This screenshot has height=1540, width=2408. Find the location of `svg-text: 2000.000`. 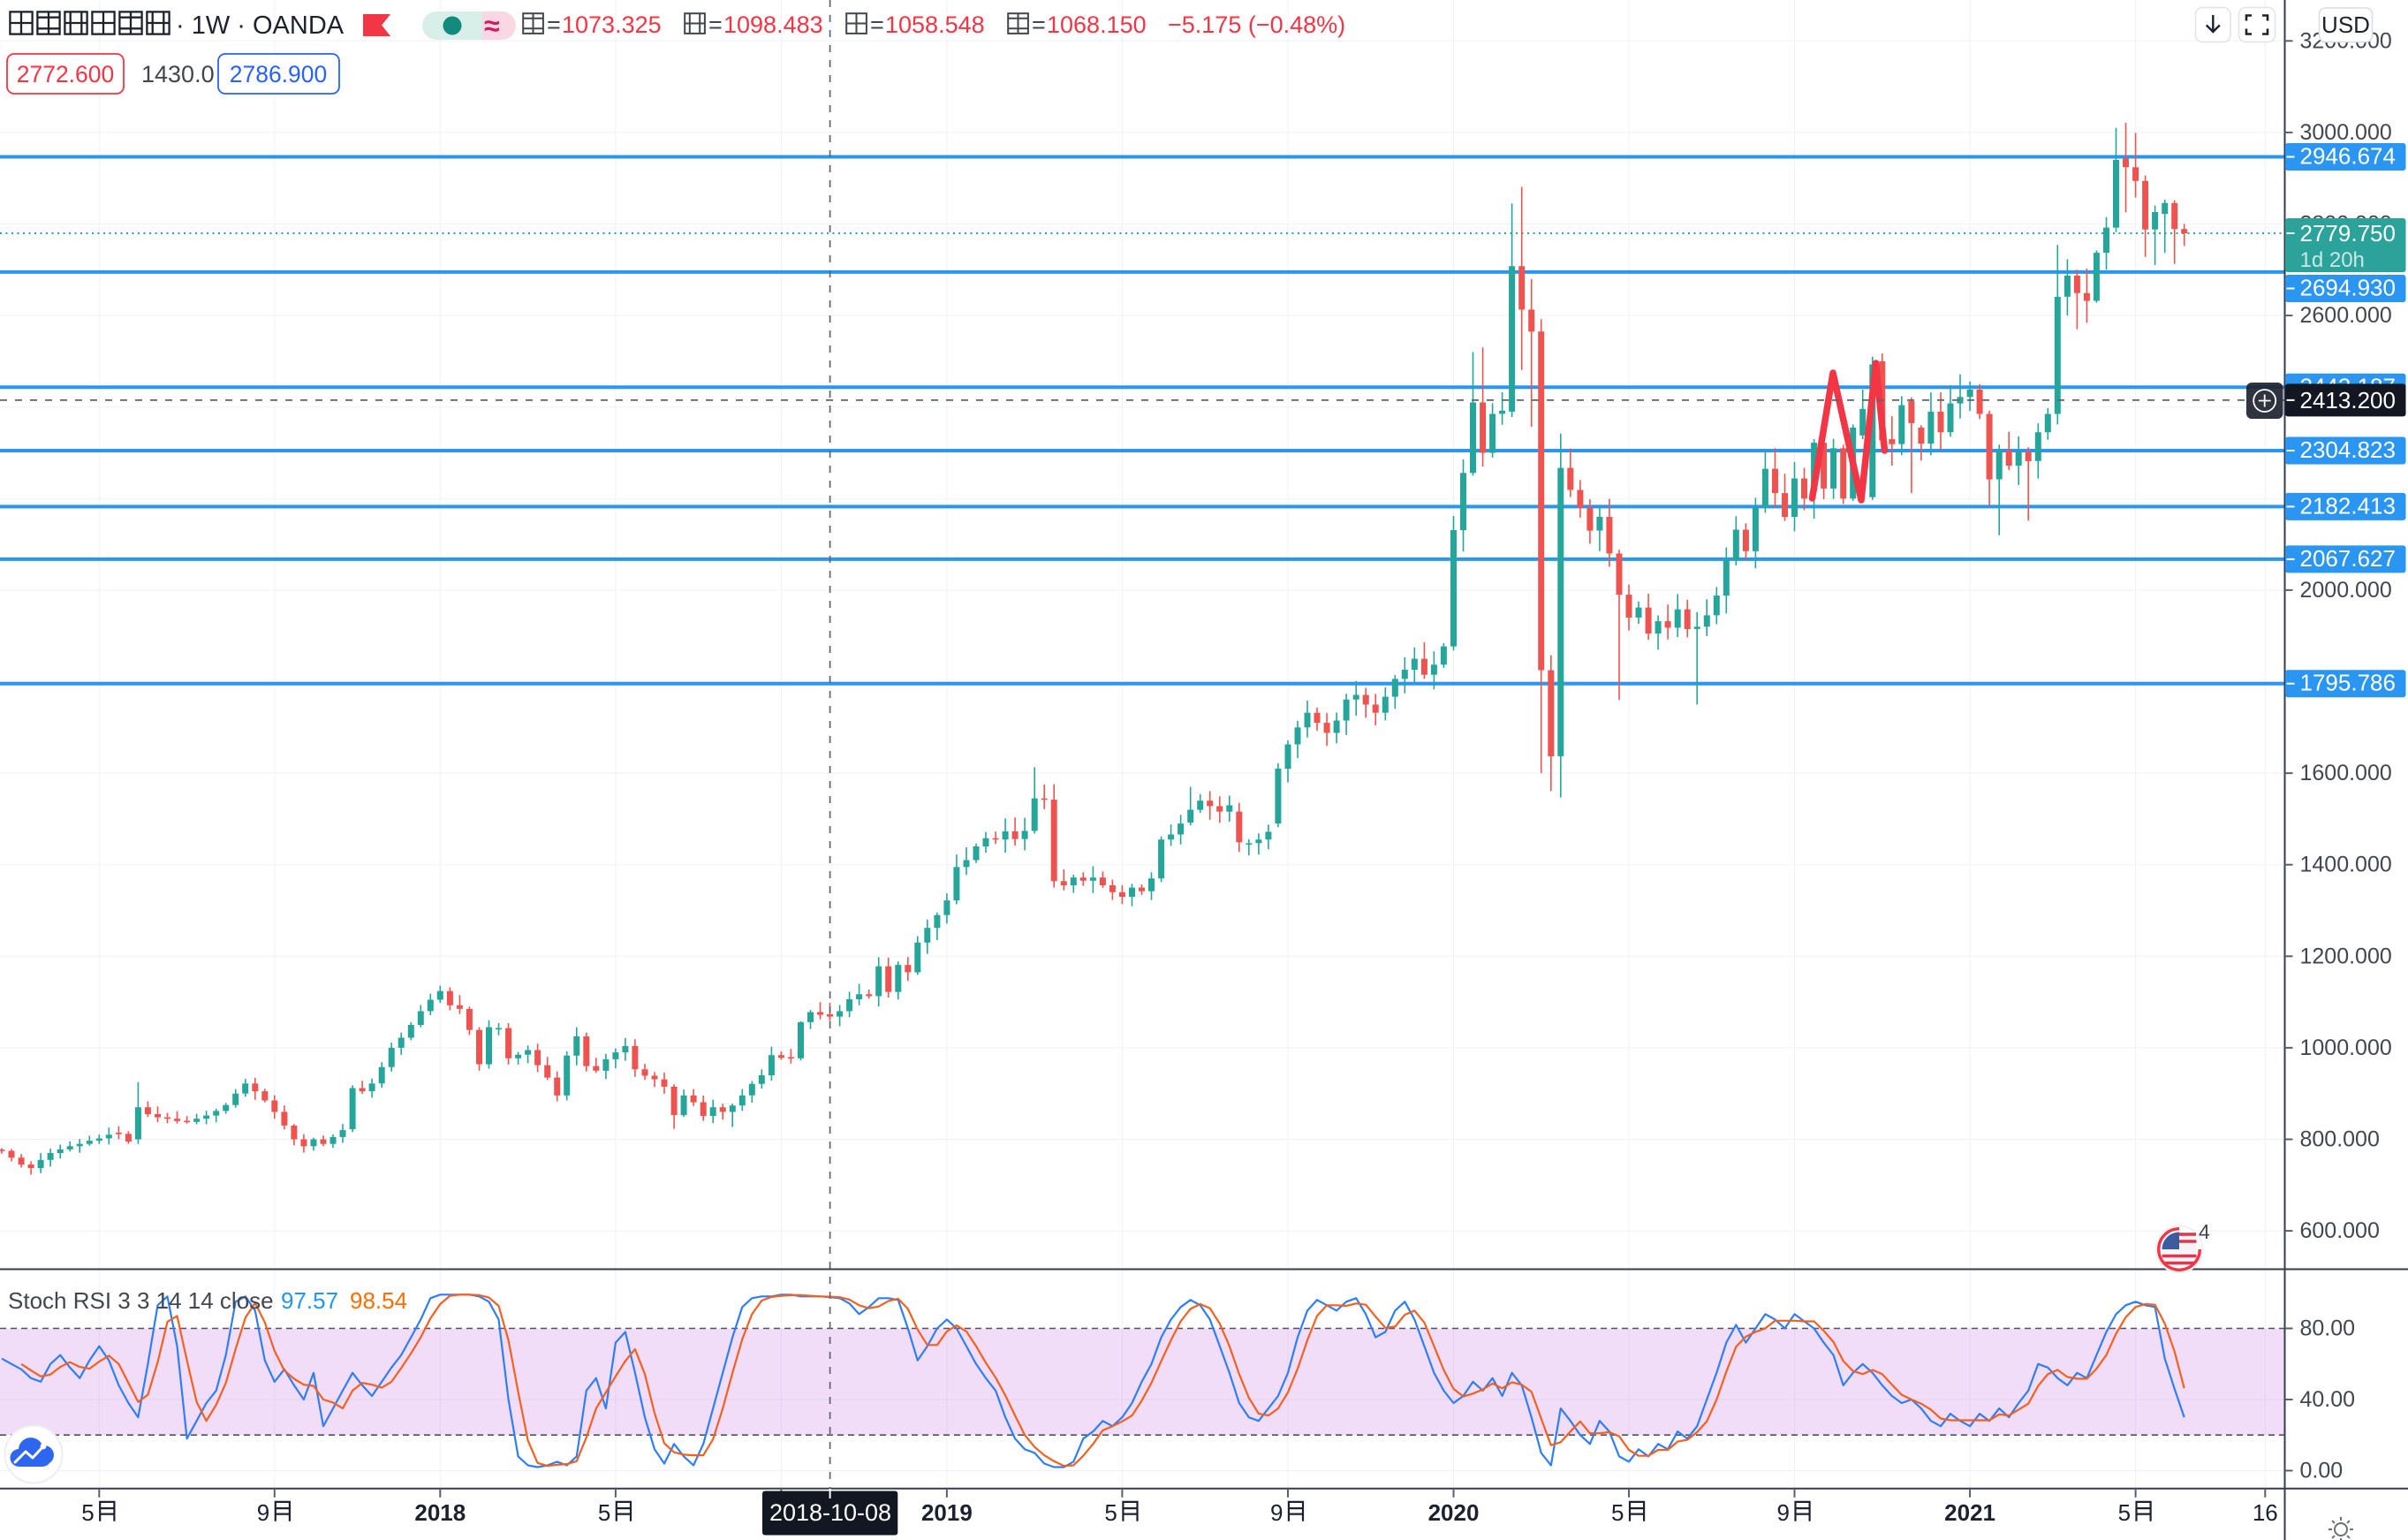

svg-text: 2000.000 is located at coordinates (2346, 590).